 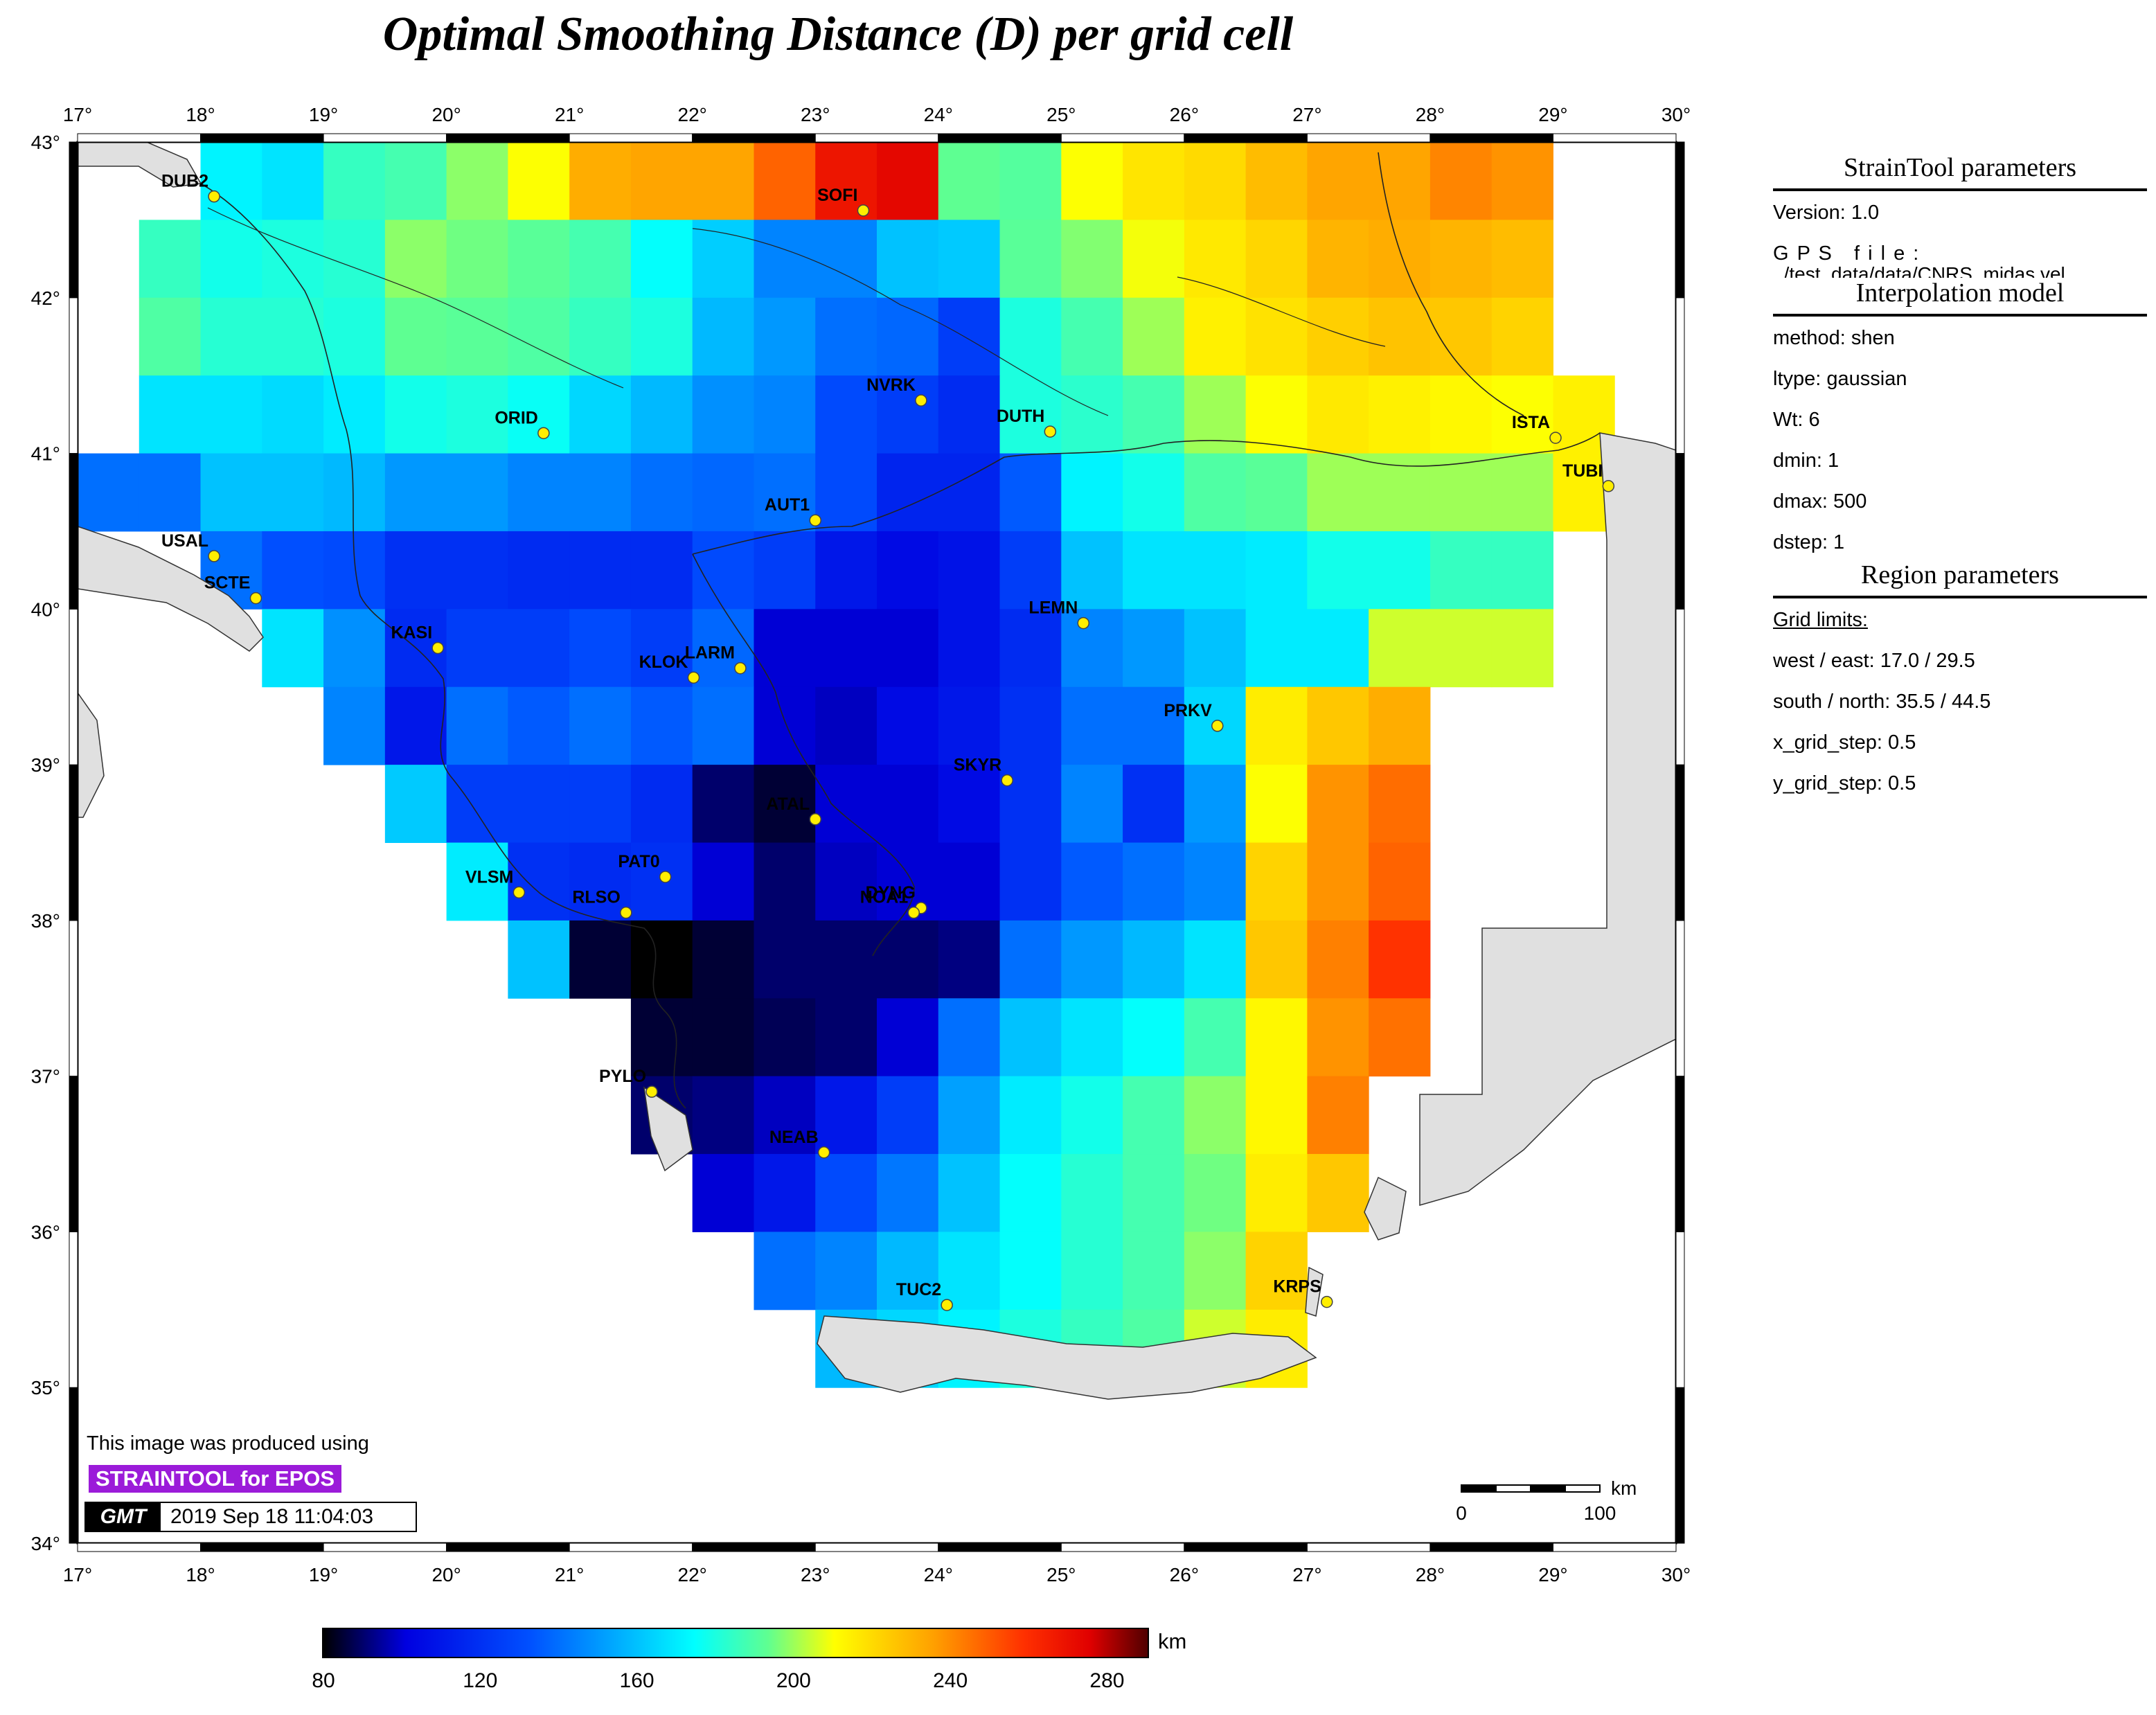 What do you see at coordinates (1676, 114) in the screenshot?
I see `longitude-tick-label: 30°` at bounding box center [1676, 114].